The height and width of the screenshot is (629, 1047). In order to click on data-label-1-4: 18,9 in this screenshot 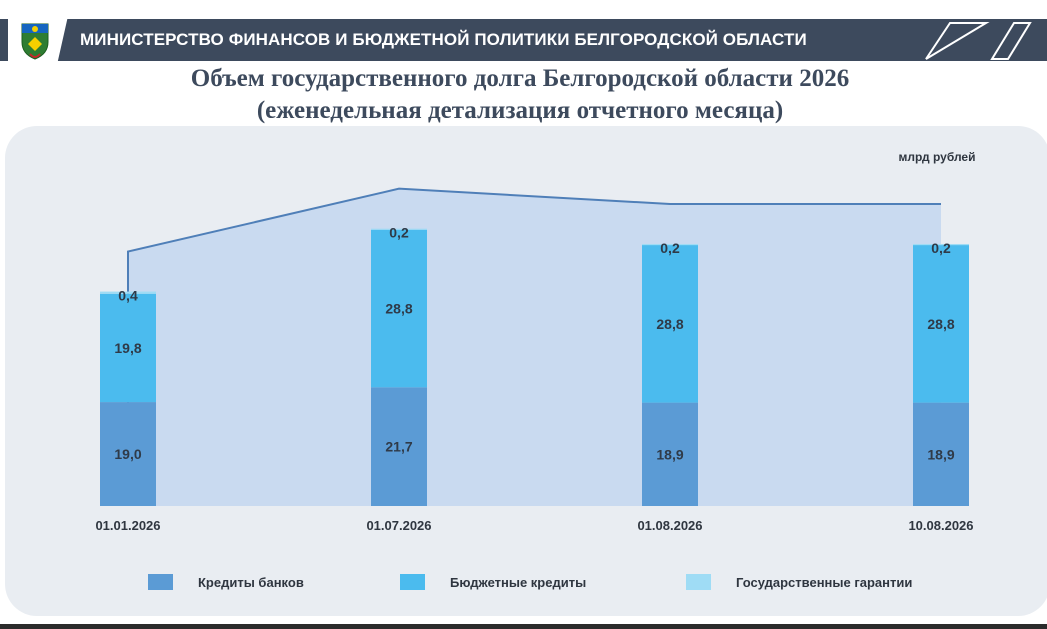, I will do `click(940, 454)`.